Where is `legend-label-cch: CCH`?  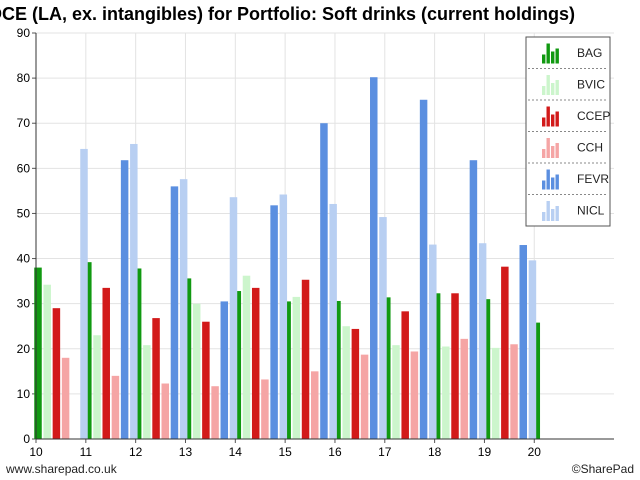 legend-label-cch: CCH is located at coordinates (590, 147).